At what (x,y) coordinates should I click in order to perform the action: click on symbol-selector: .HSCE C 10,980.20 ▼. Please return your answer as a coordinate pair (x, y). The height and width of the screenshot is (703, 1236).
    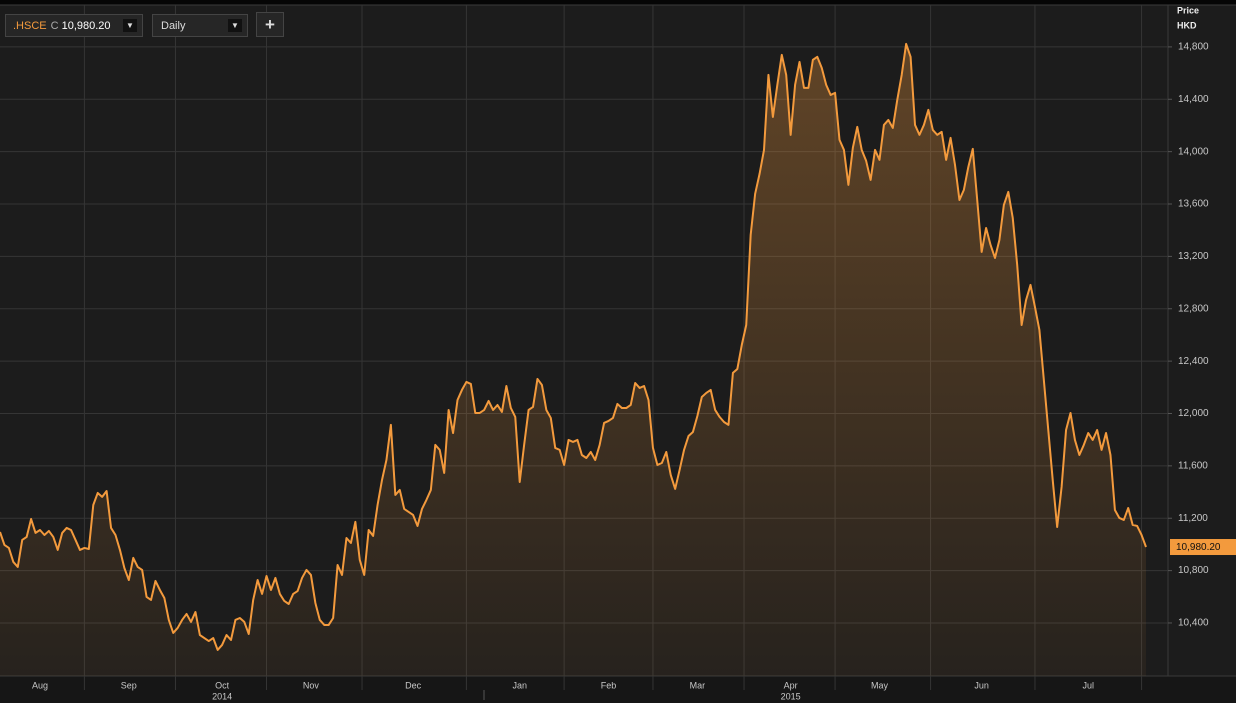
    Looking at the image, I should click on (74, 25).